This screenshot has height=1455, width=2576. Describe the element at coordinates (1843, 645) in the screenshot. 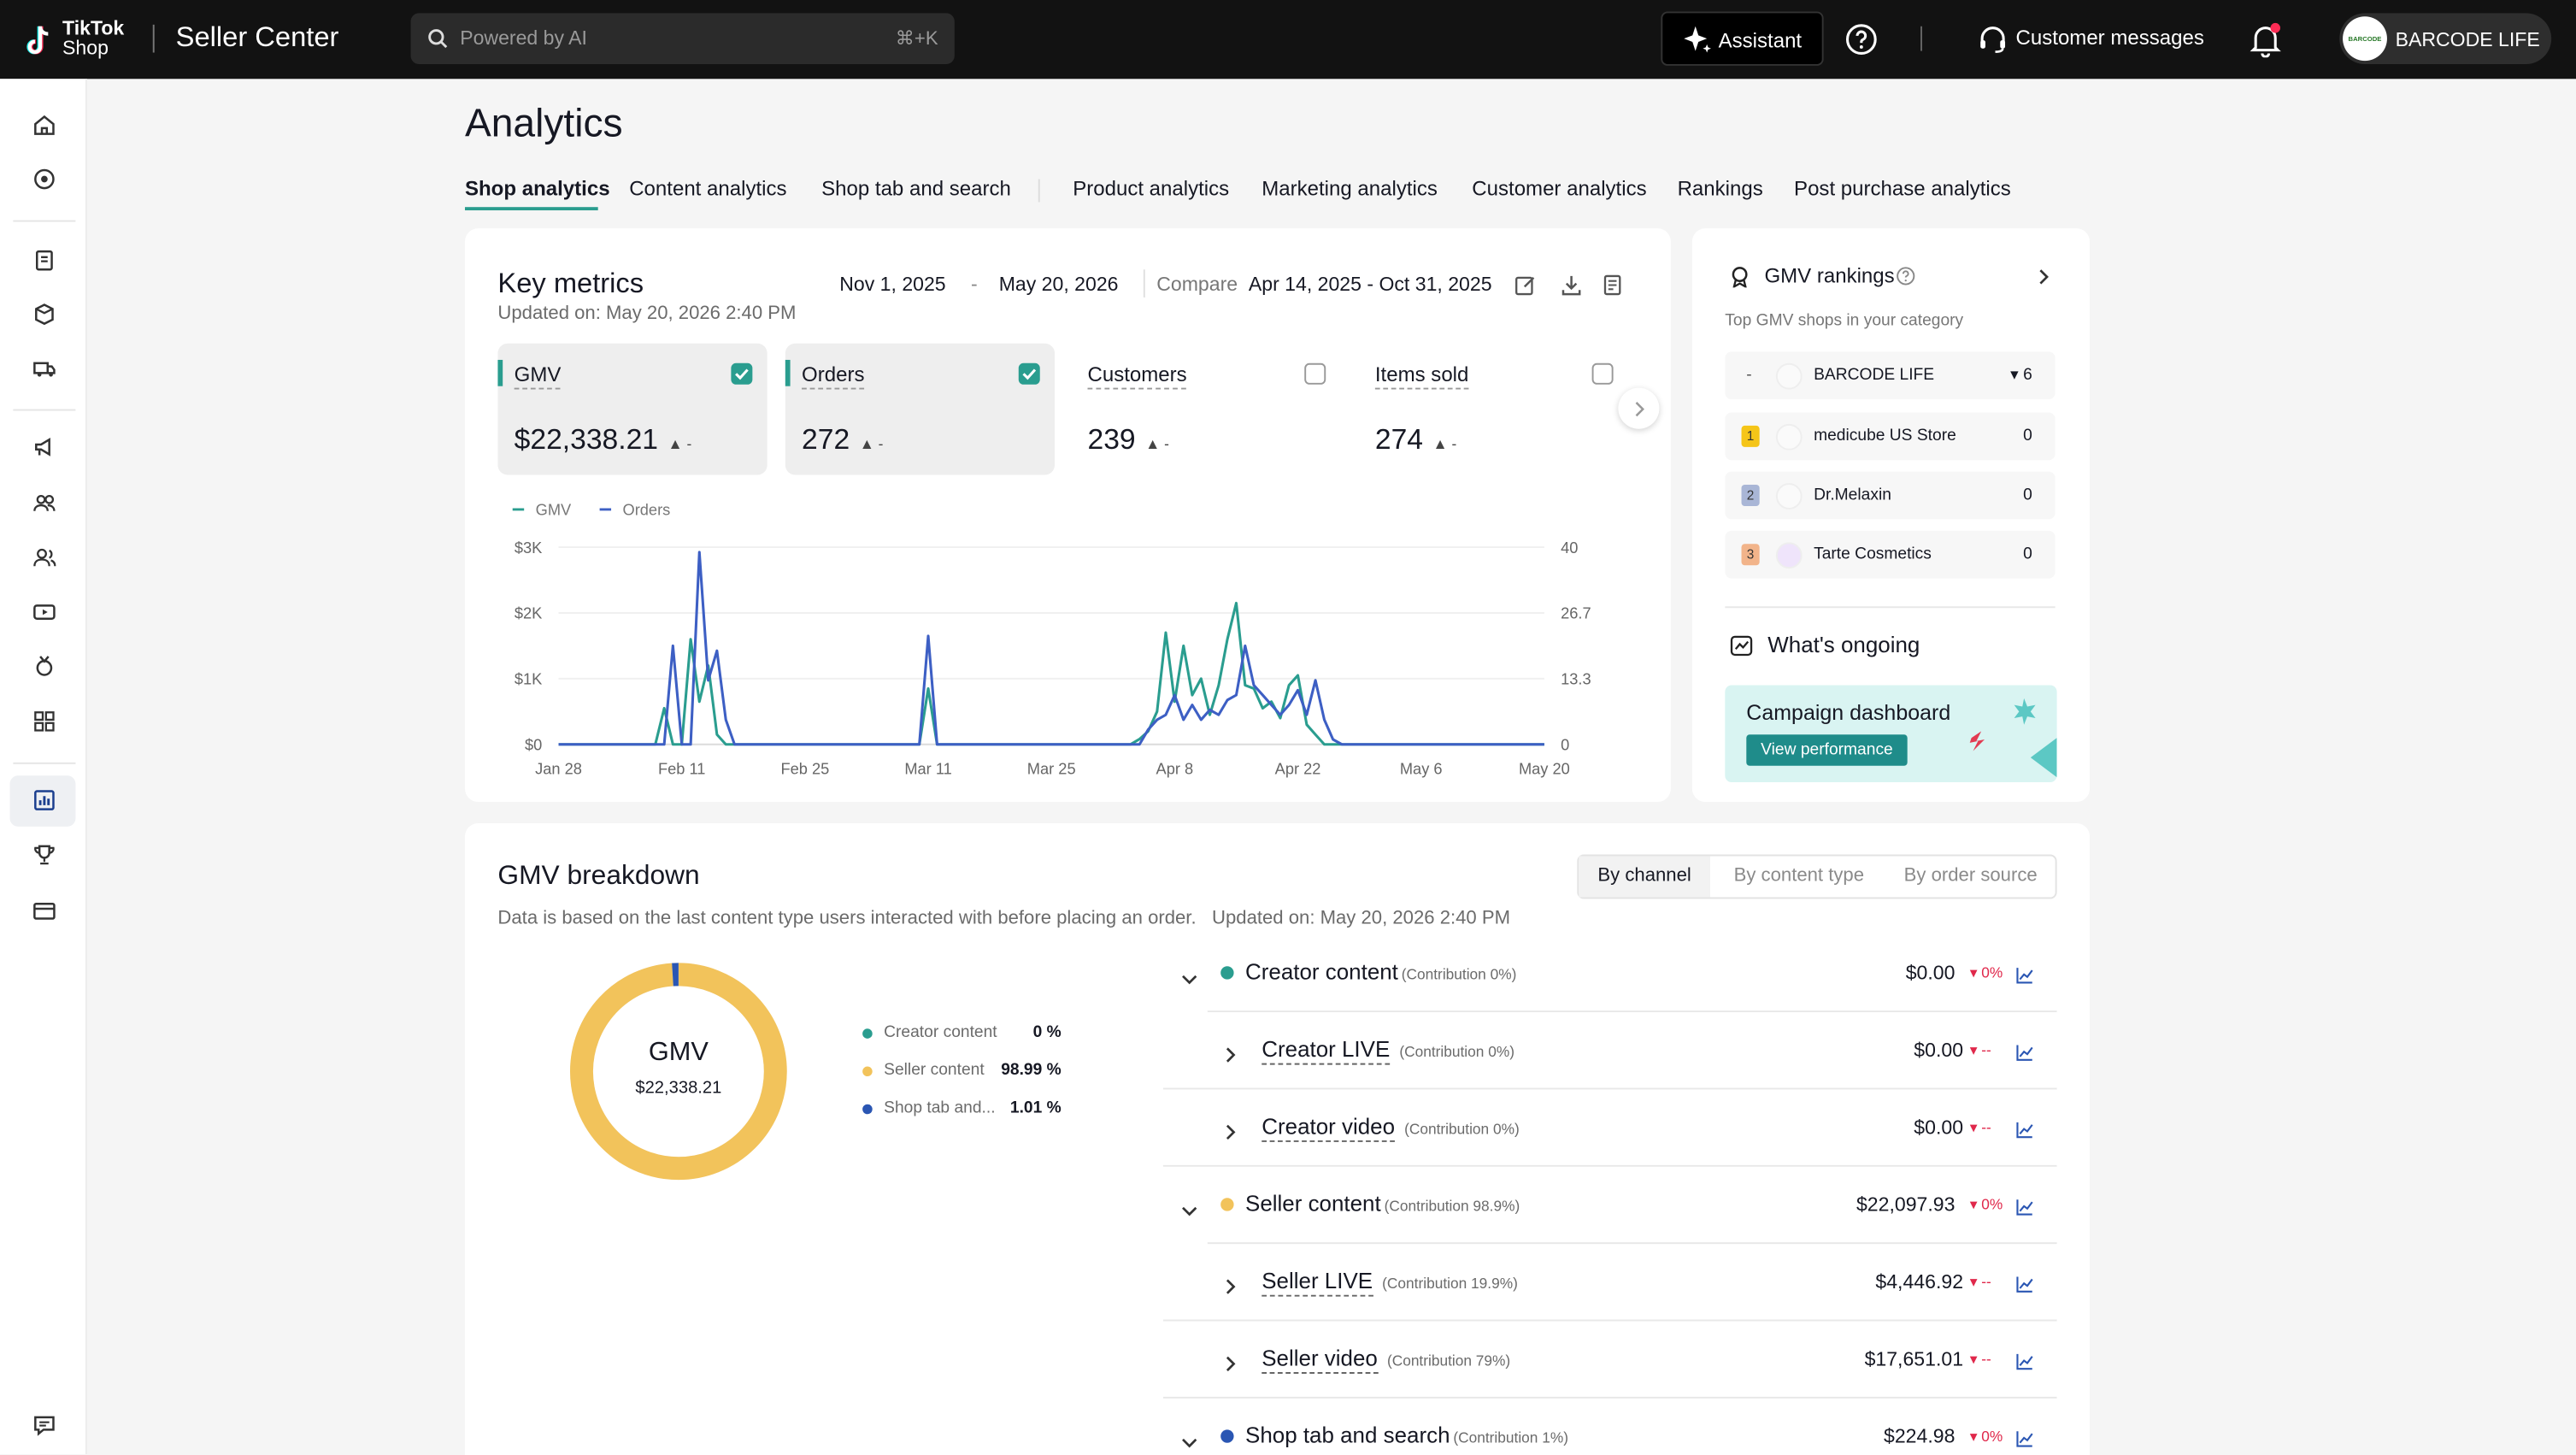

I see `whats-ongoing-title: What's ongoing` at that location.